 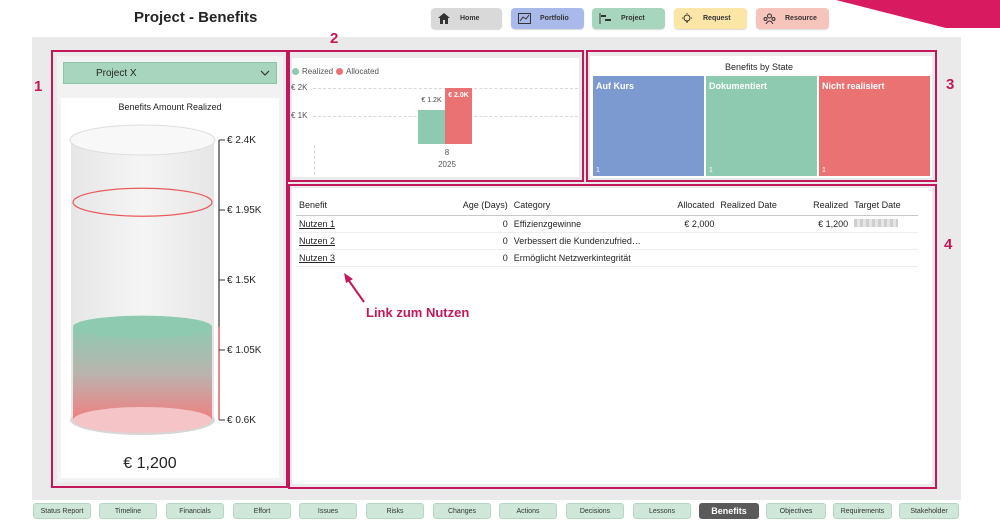 I want to click on table-row: Nutzen 3 0 Ermöglicht Netzwerkintegrität, so click(x=607, y=258).